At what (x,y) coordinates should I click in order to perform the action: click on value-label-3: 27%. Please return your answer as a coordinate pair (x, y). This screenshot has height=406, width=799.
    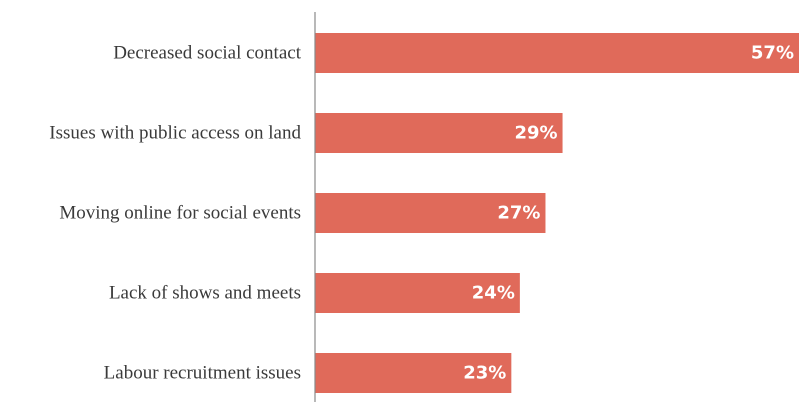
    Looking at the image, I should click on (518, 213).